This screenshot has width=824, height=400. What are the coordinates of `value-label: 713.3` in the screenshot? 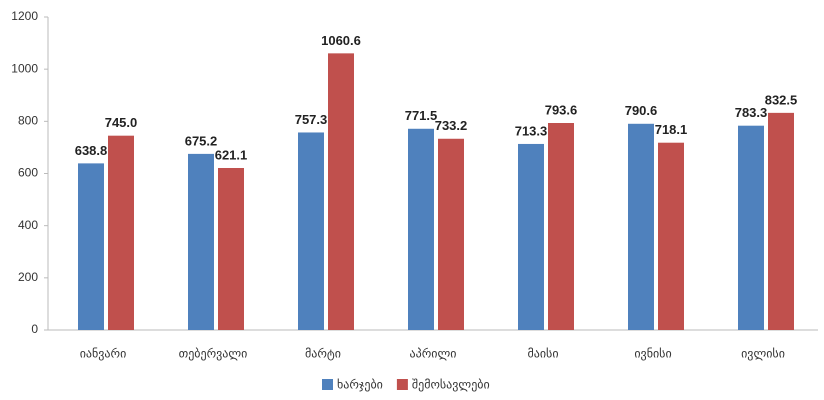 It's located at (531, 130).